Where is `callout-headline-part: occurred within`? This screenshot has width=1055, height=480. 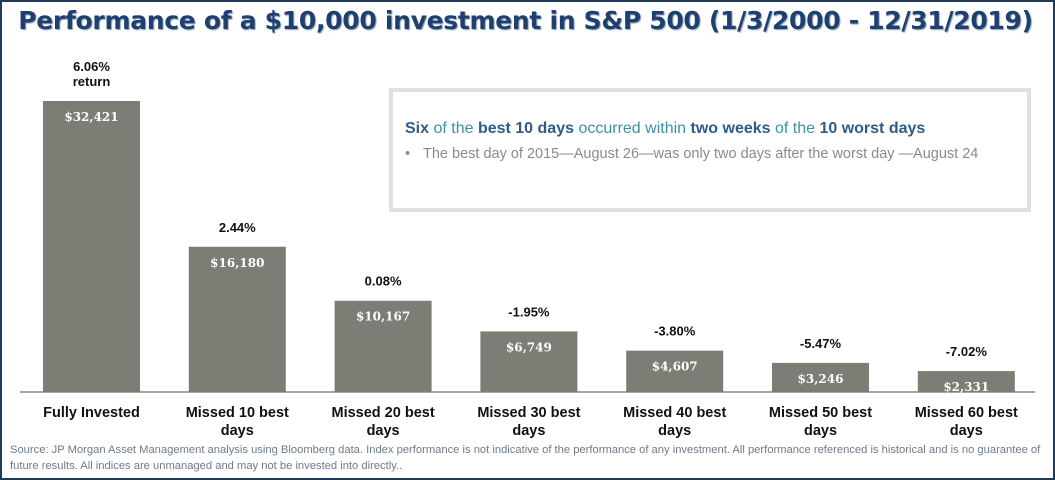 callout-headline-part: occurred within is located at coordinates (632, 128).